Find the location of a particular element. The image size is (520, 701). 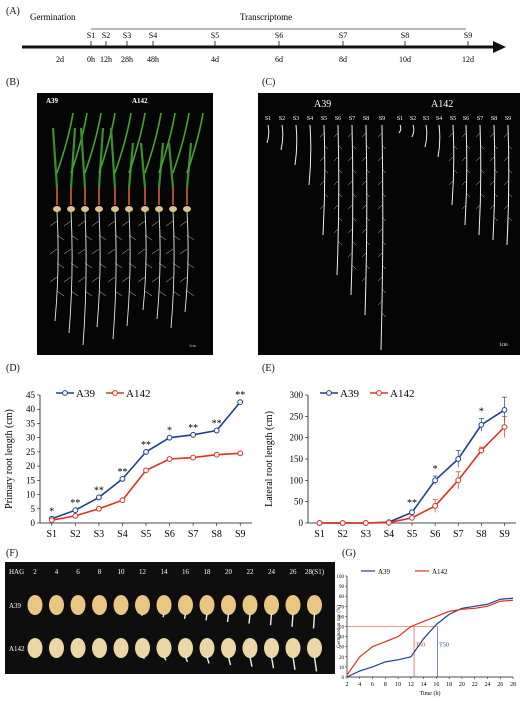

x-tick-label: 12 is located at coordinates (411, 685).